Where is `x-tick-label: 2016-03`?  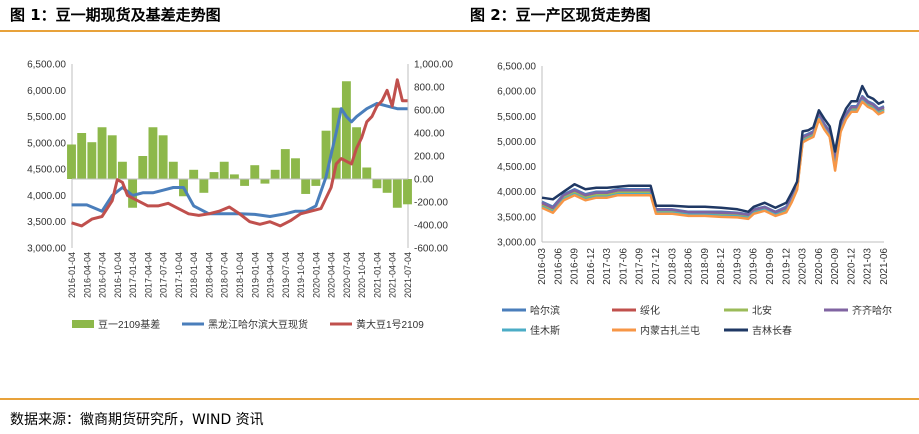 x-tick-label: 2016-03 is located at coordinates (542, 266).